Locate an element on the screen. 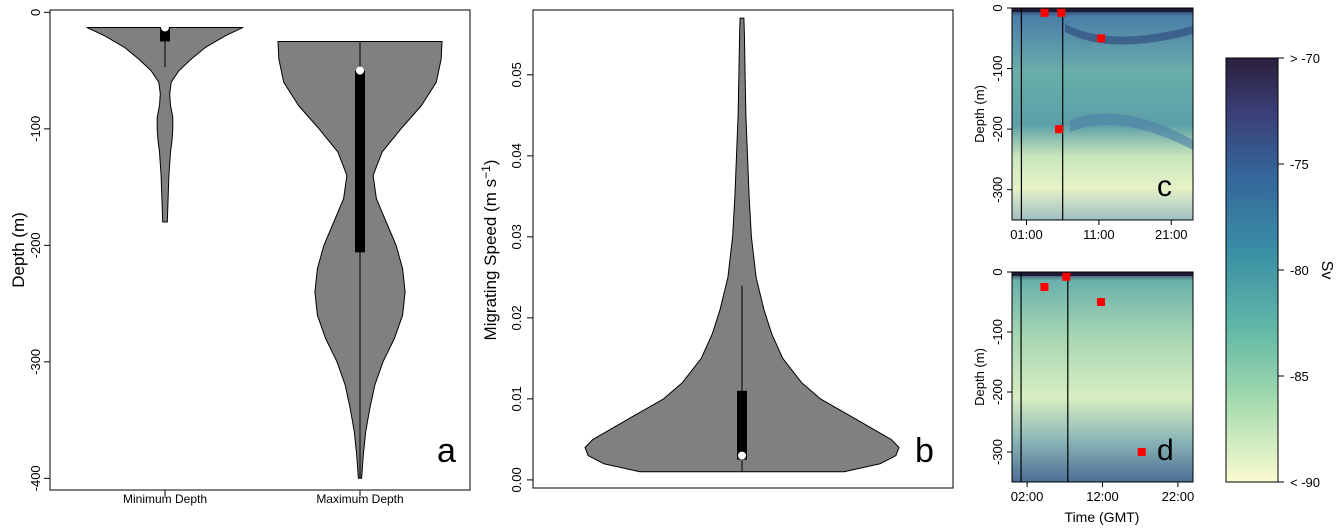  colorbar: > -70 -75 -80 -85 < -90 Sv is located at coordinates (1280, 270).